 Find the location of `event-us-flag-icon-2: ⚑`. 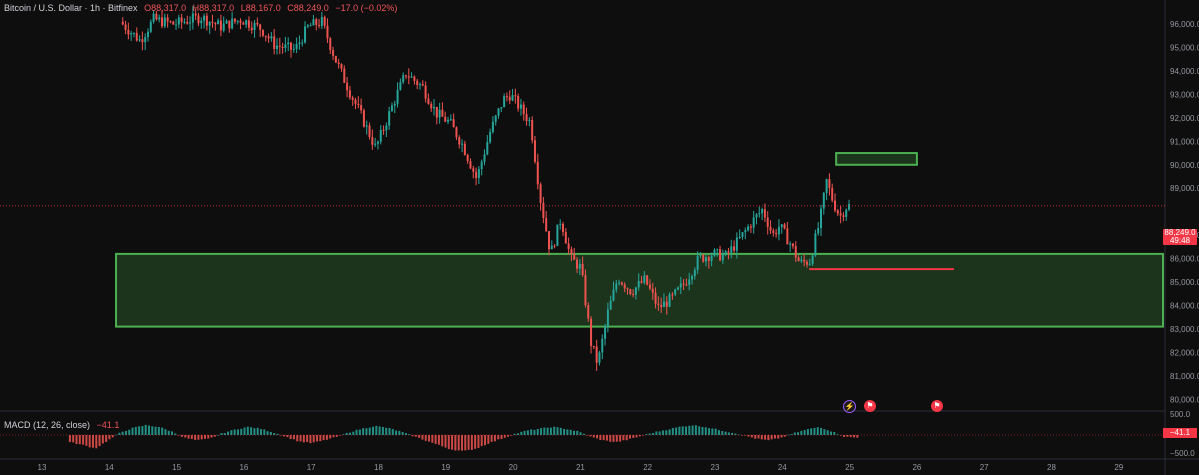

event-us-flag-icon-2: ⚑ is located at coordinates (937, 406).